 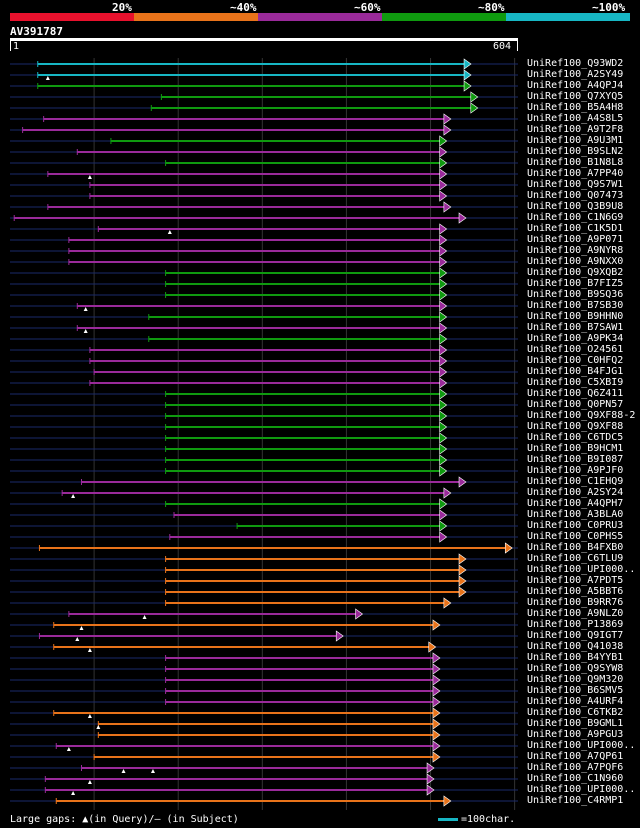 What do you see at coordinates (575, 184) in the screenshot?
I see `hit-label: UniRef100_Q9S7W1` at bounding box center [575, 184].